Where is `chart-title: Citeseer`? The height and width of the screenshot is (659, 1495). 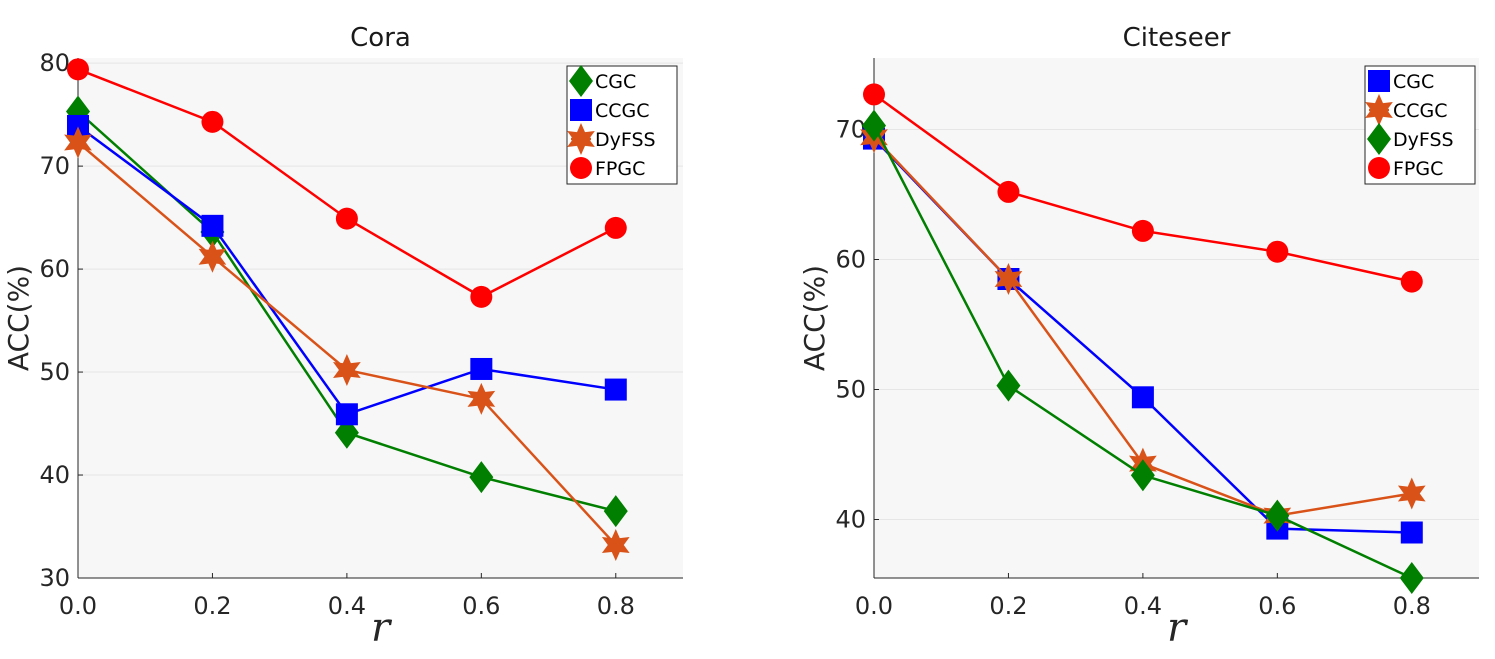
chart-title: Citeseer is located at coordinates (1177, 38).